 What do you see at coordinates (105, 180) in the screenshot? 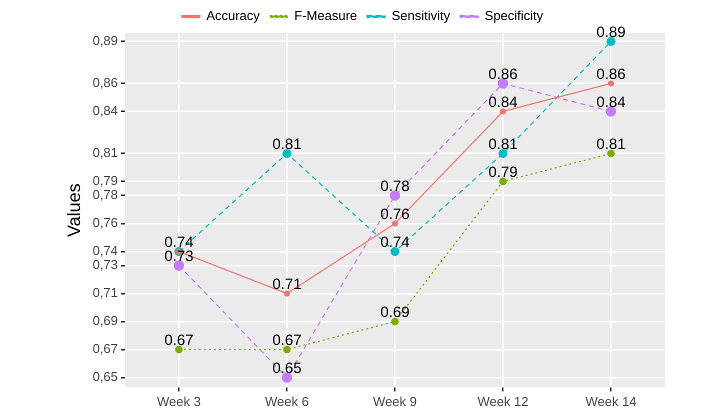
I see `y-tick-label: 0,79` at bounding box center [105, 180].